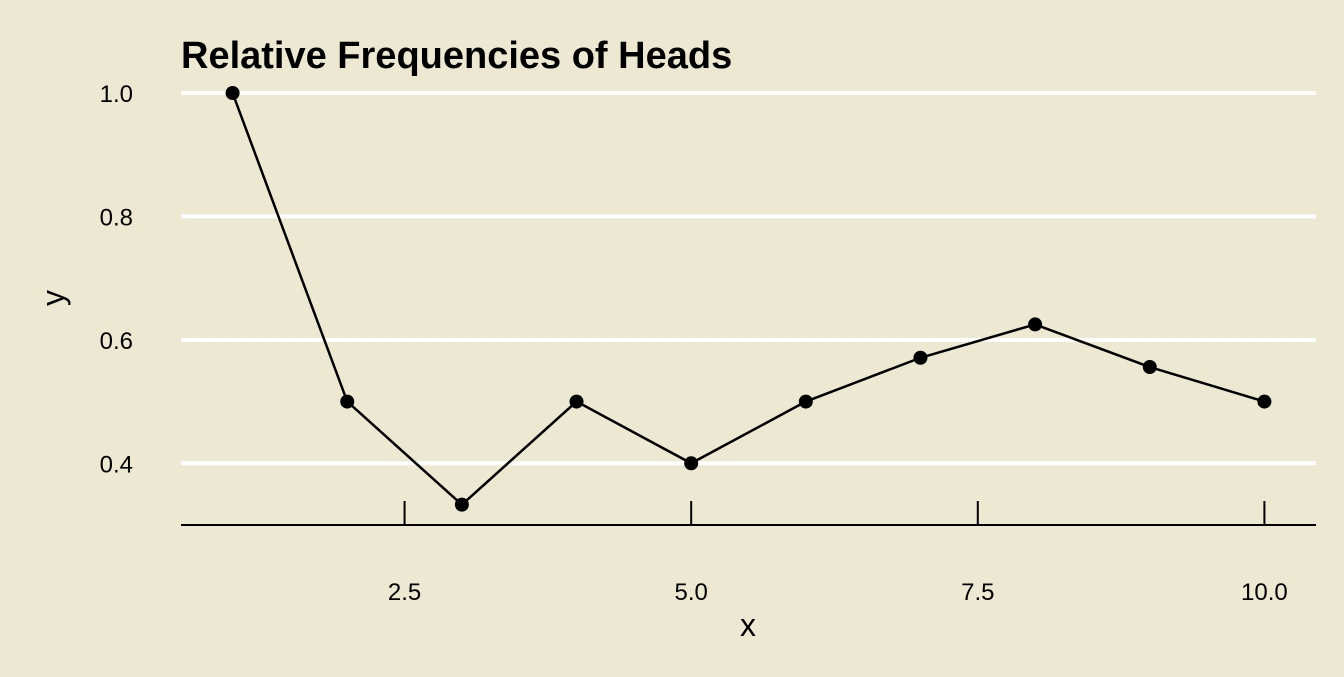  I want to click on x-tick-label: 2.5, so click(404, 592).